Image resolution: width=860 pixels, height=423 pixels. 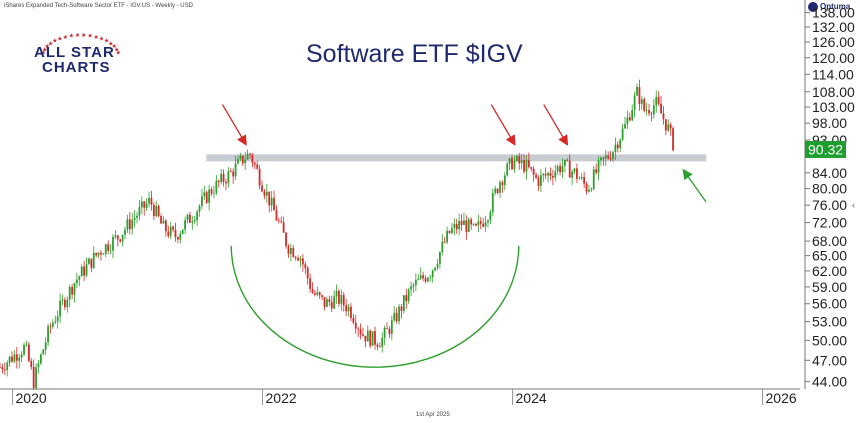 What do you see at coordinates (829, 7) in the screenshot?
I see `provider-logo: Optuma` at bounding box center [829, 7].